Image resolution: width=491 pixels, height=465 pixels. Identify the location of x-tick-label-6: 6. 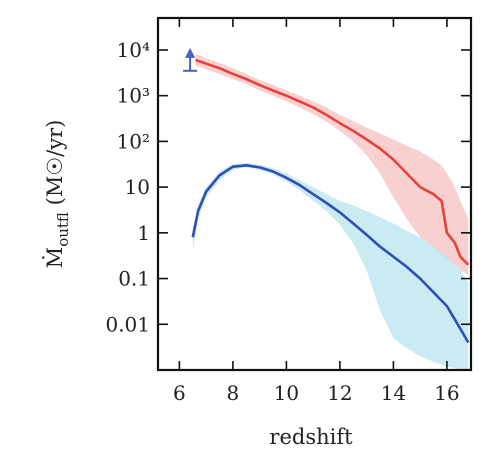
(179, 393).